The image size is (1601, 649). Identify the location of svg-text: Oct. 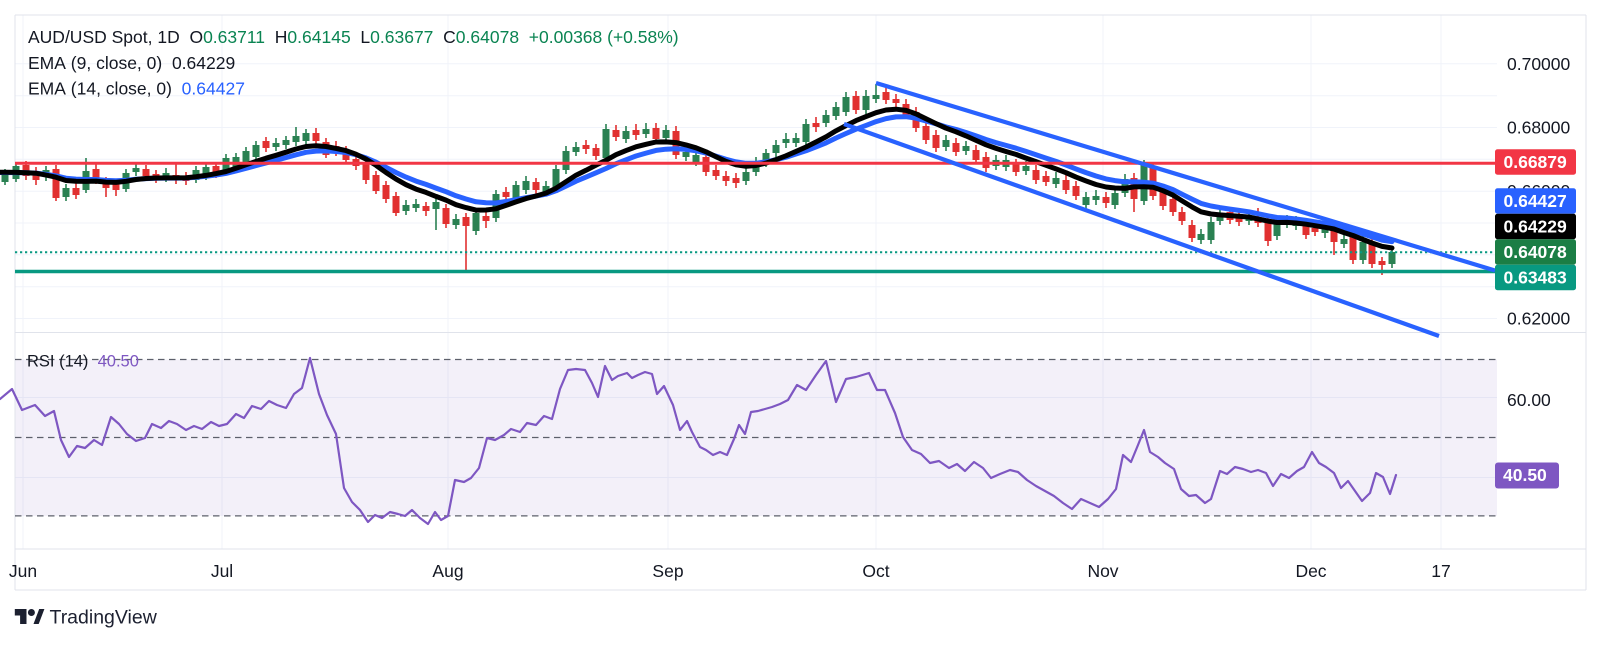
(875, 571).